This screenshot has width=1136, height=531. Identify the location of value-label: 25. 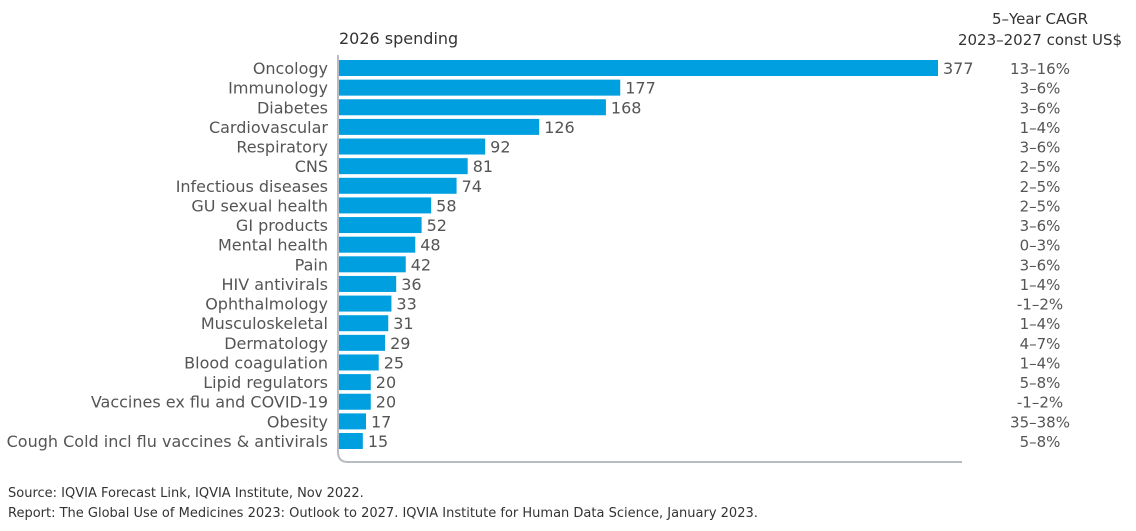
(394, 362).